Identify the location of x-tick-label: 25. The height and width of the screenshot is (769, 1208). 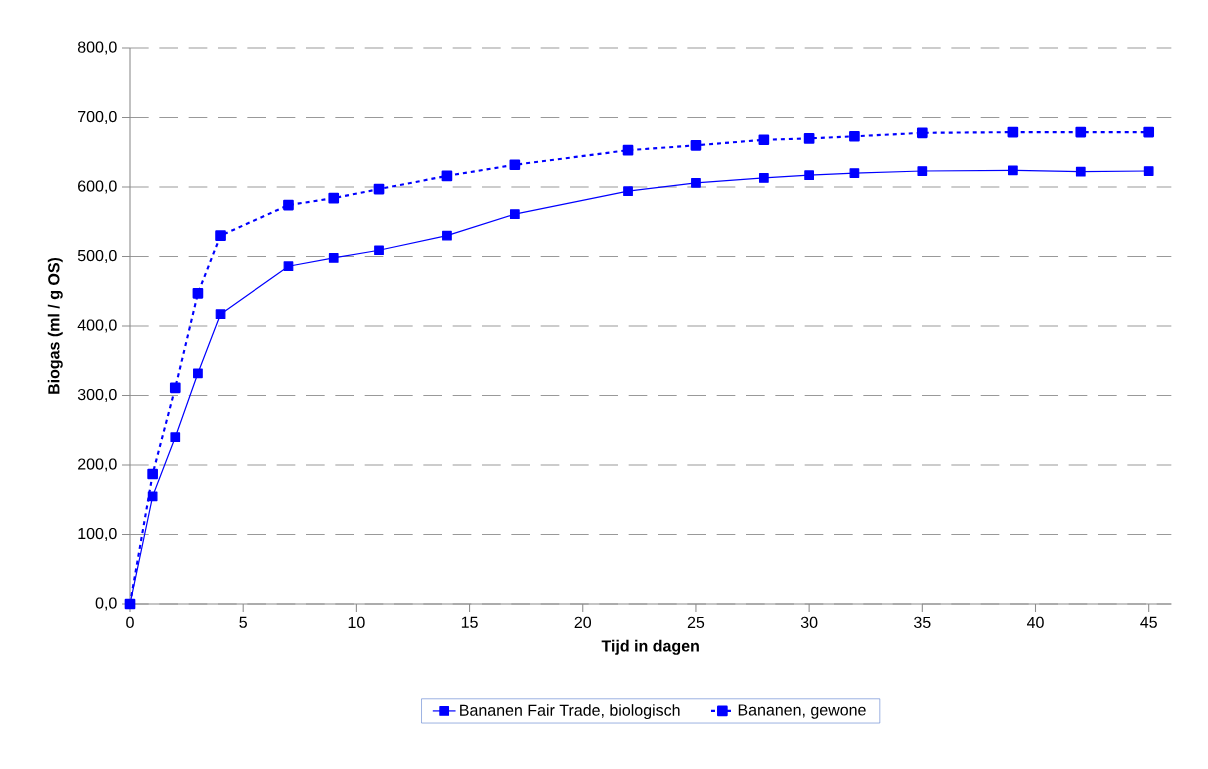
(696, 622).